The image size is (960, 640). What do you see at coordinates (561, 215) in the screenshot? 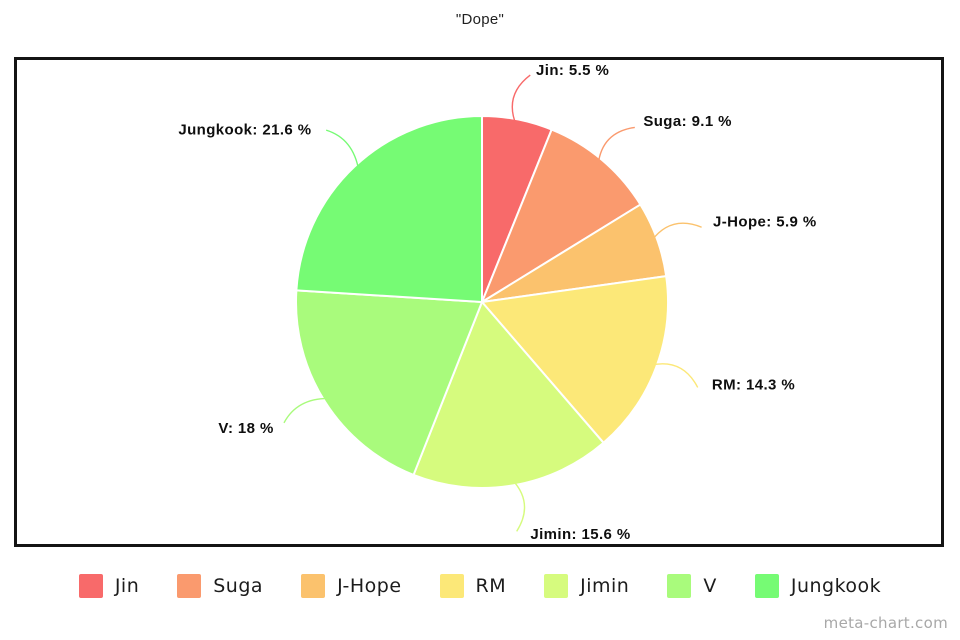
I see `pie-slice-suga` at bounding box center [561, 215].